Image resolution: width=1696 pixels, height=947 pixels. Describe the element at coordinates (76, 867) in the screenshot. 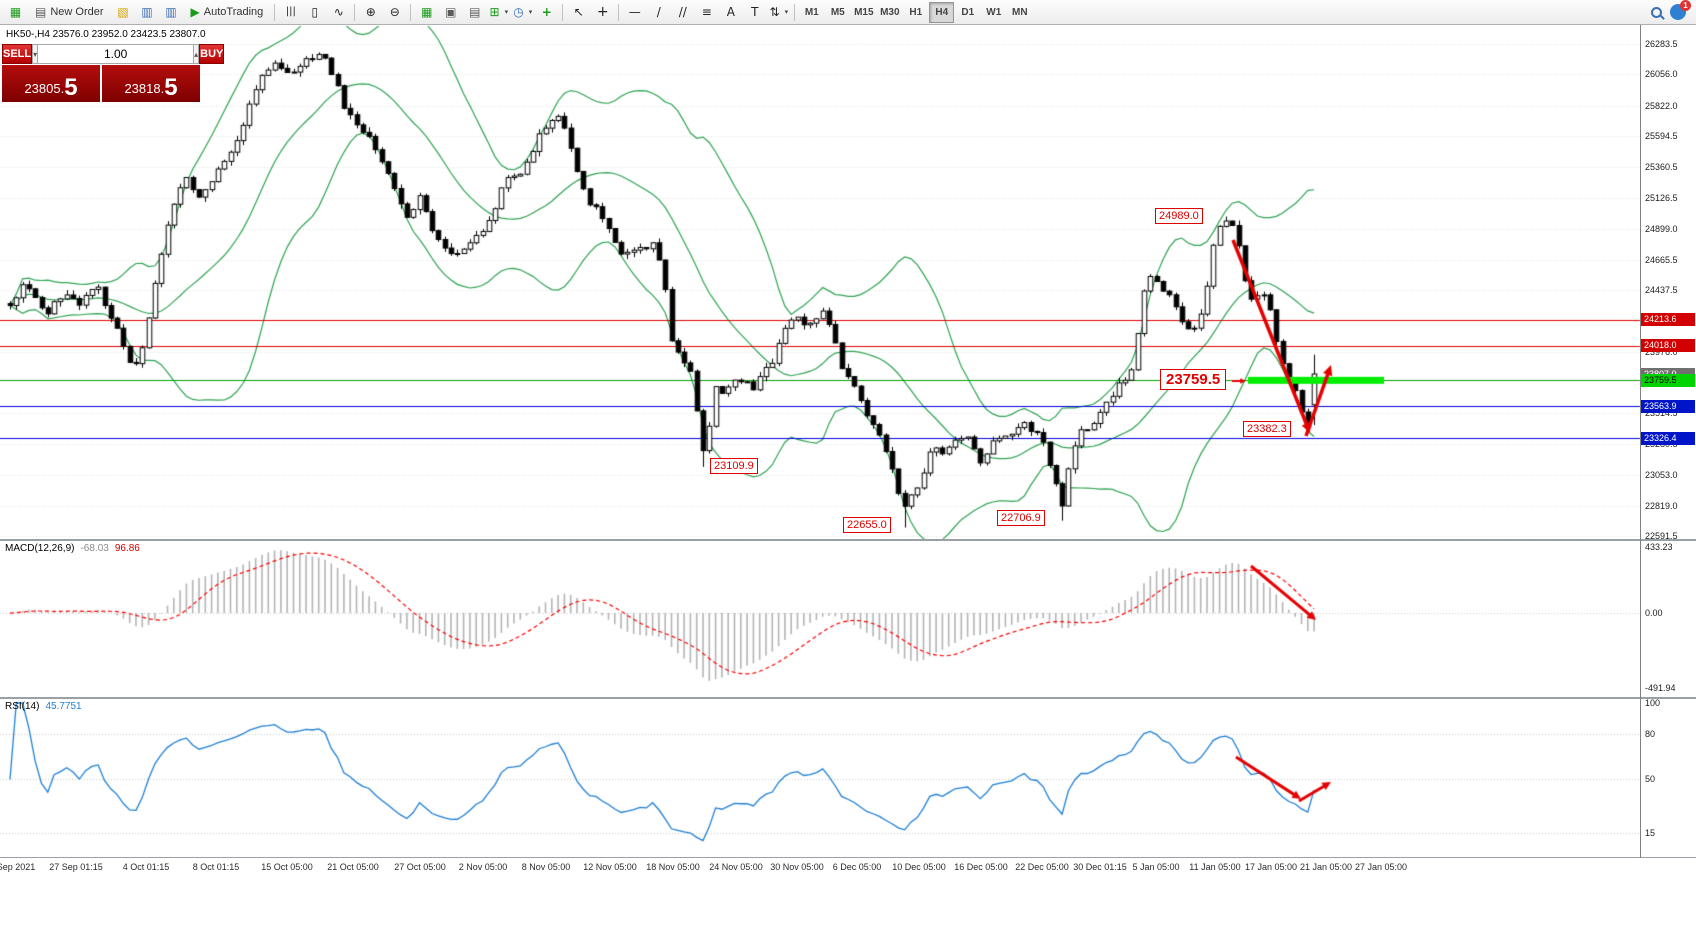

I see `time-label: 27 Sep 01:15` at that location.